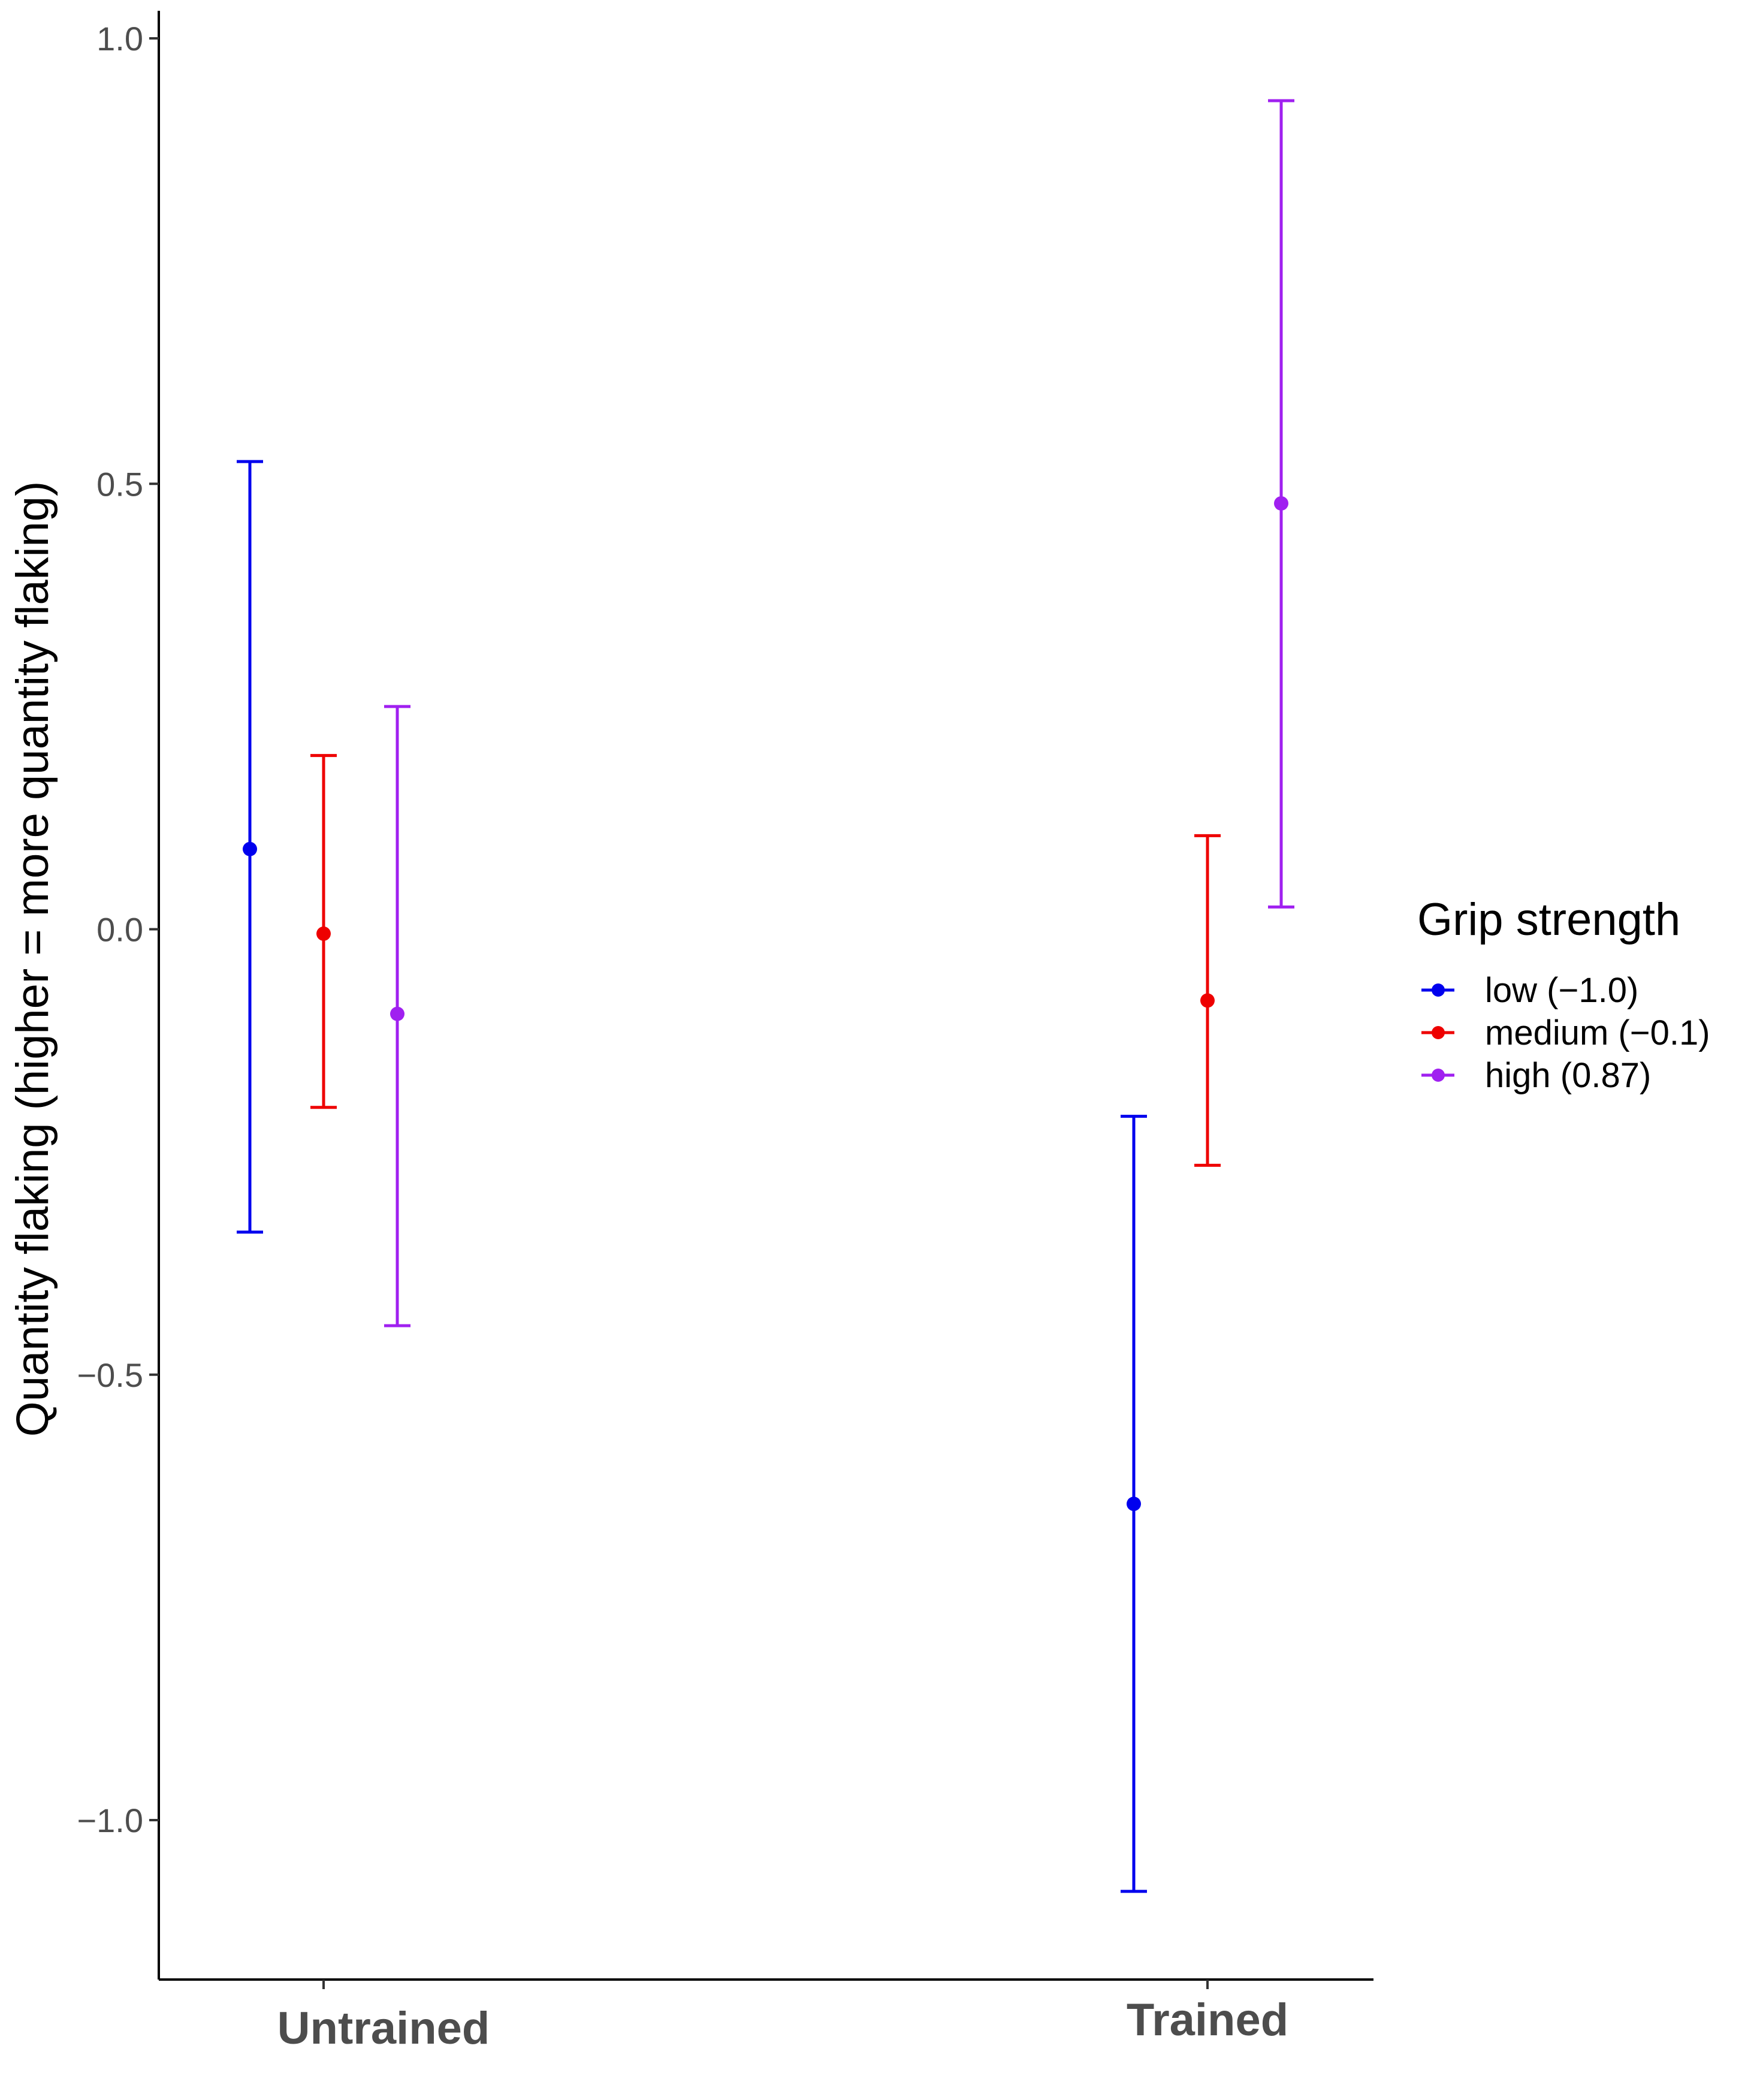  What do you see at coordinates (110, 1820) in the screenshot?
I see `y-tick-label: −1.0` at bounding box center [110, 1820].